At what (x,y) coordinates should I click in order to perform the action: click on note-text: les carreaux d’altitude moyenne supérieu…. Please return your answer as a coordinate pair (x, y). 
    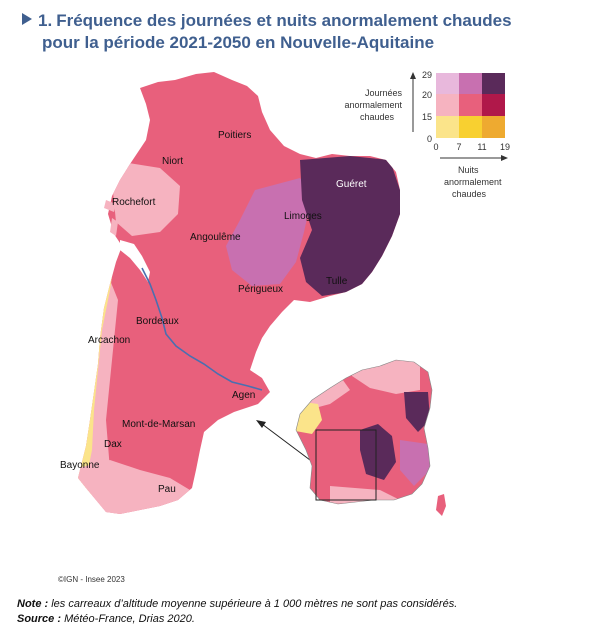
    Looking at the image, I should click on (254, 604).